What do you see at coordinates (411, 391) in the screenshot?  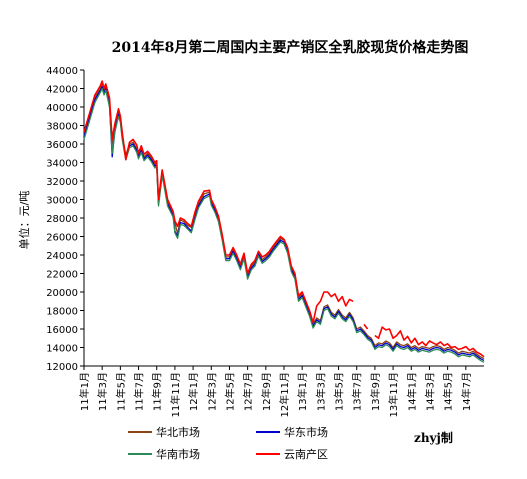 I see `x-tick-label: 14年1月` at bounding box center [411, 391].